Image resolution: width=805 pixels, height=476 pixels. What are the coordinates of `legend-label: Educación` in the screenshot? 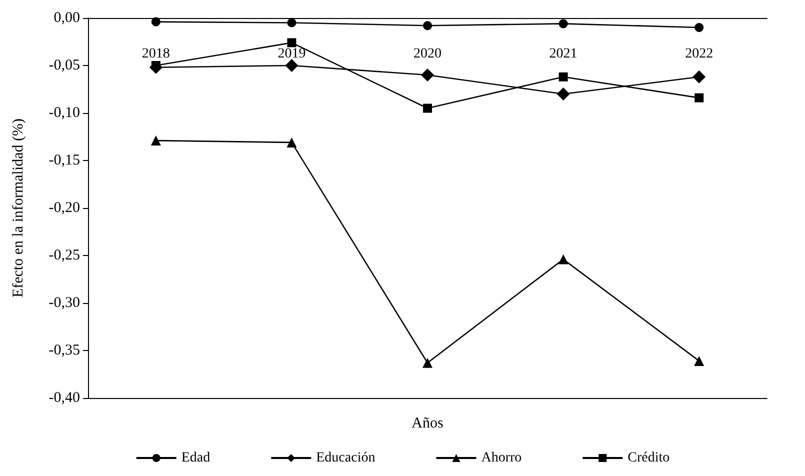 It's located at (346, 458).